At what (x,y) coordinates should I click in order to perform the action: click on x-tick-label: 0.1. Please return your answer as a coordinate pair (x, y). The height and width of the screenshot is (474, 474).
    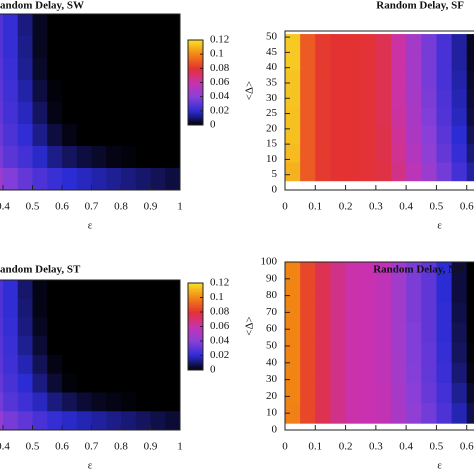
    Looking at the image, I should click on (315, 207).